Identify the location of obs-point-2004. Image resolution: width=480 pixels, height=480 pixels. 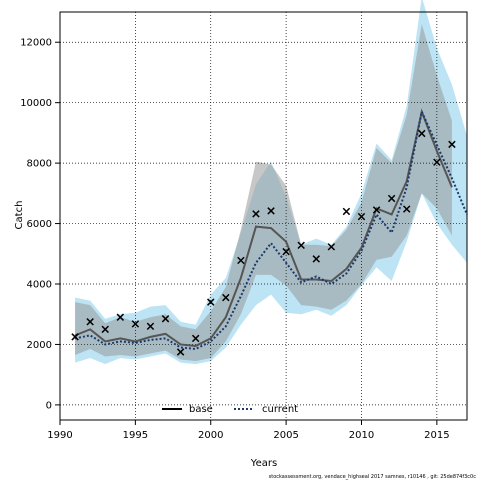
(271, 211).